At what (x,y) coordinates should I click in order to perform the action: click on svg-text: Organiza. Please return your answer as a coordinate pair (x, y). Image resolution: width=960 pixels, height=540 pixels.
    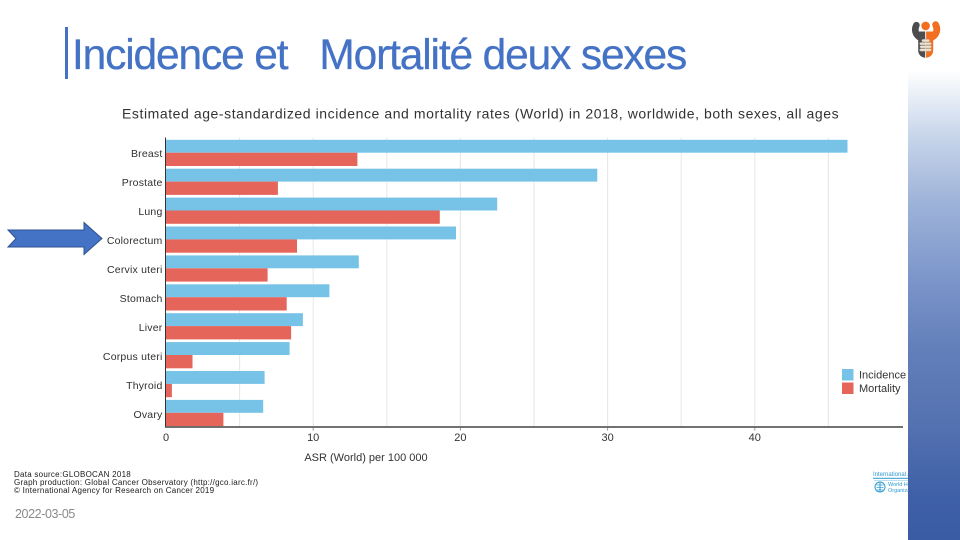
    Looking at the image, I should click on (899, 491).